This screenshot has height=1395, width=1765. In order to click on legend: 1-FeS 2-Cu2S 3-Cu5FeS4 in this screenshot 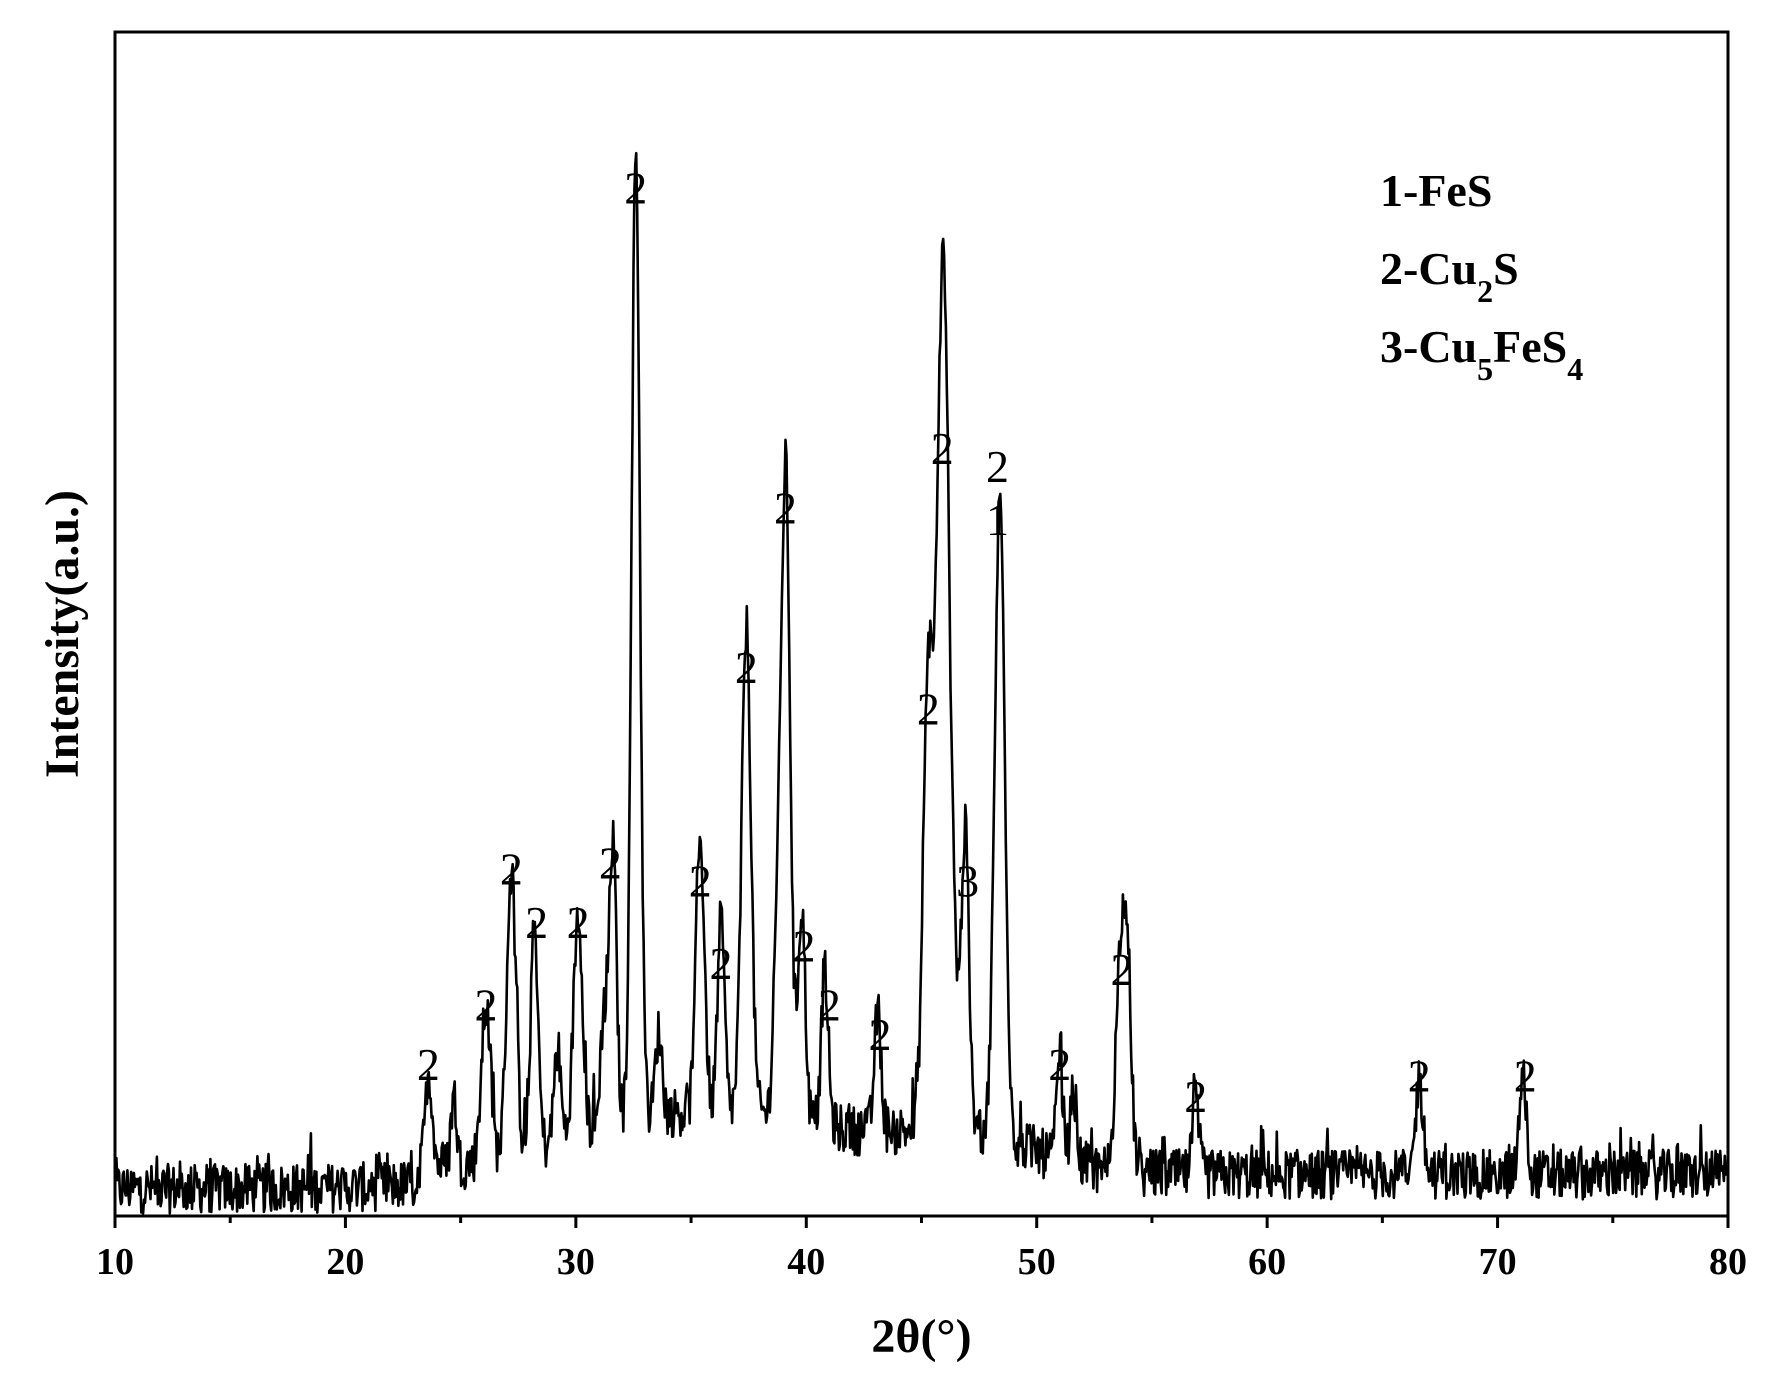, I will do `click(1481, 276)`.